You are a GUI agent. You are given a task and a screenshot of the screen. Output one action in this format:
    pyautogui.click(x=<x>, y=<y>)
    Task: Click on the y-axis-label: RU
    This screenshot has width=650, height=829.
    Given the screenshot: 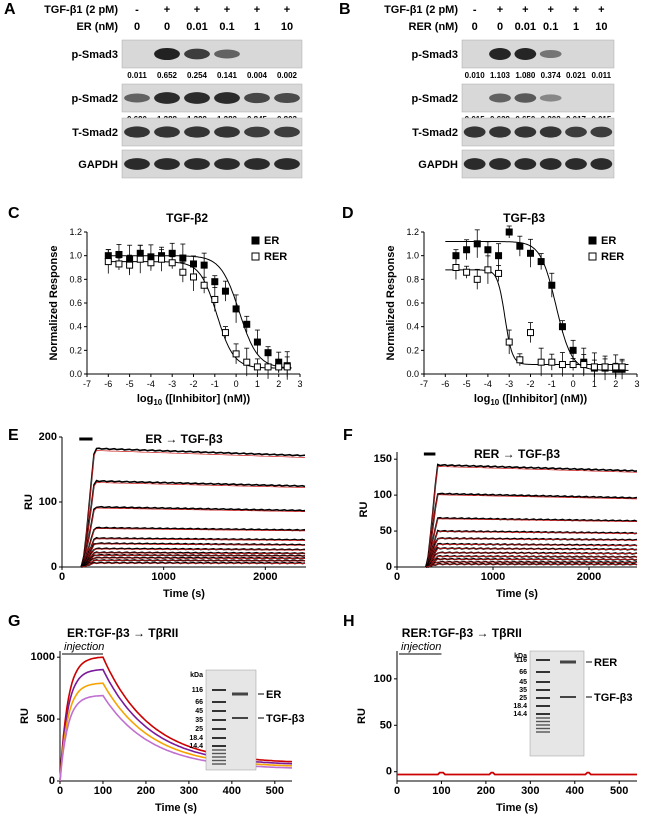 What is the action you would take?
    pyautogui.click(x=29, y=502)
    